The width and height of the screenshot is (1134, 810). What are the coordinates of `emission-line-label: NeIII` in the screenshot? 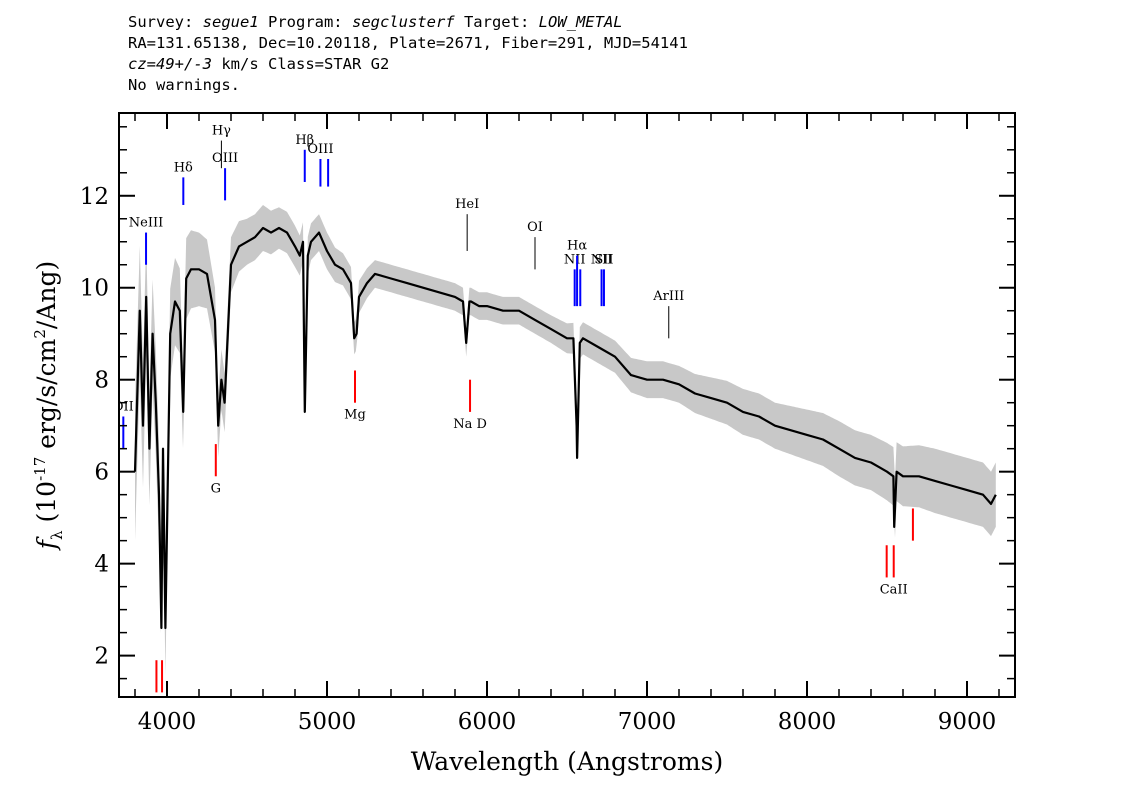 It's located at (146, 223).